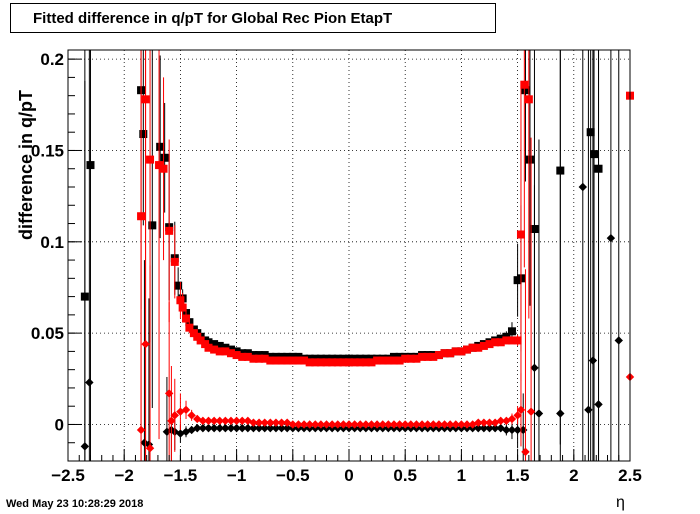 Image resolution: width=700 pixels, height=514 pixels. I want to click on x-tick-label: −2, so click(124, 475).